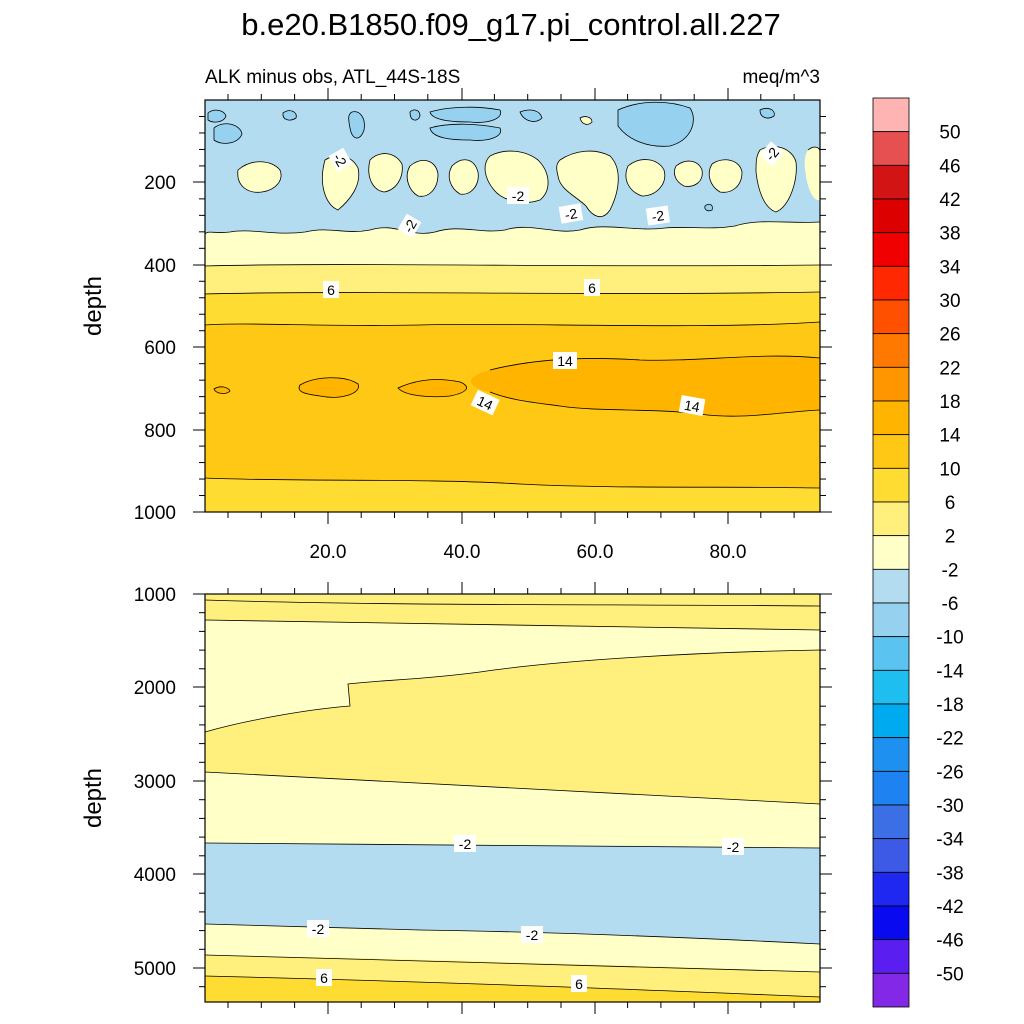 The width and height of the screenshot is (1024, 1024). Describe the element at coordinates (949, 873) in the screenshot. I see `colorbar-label: -38` at that location.